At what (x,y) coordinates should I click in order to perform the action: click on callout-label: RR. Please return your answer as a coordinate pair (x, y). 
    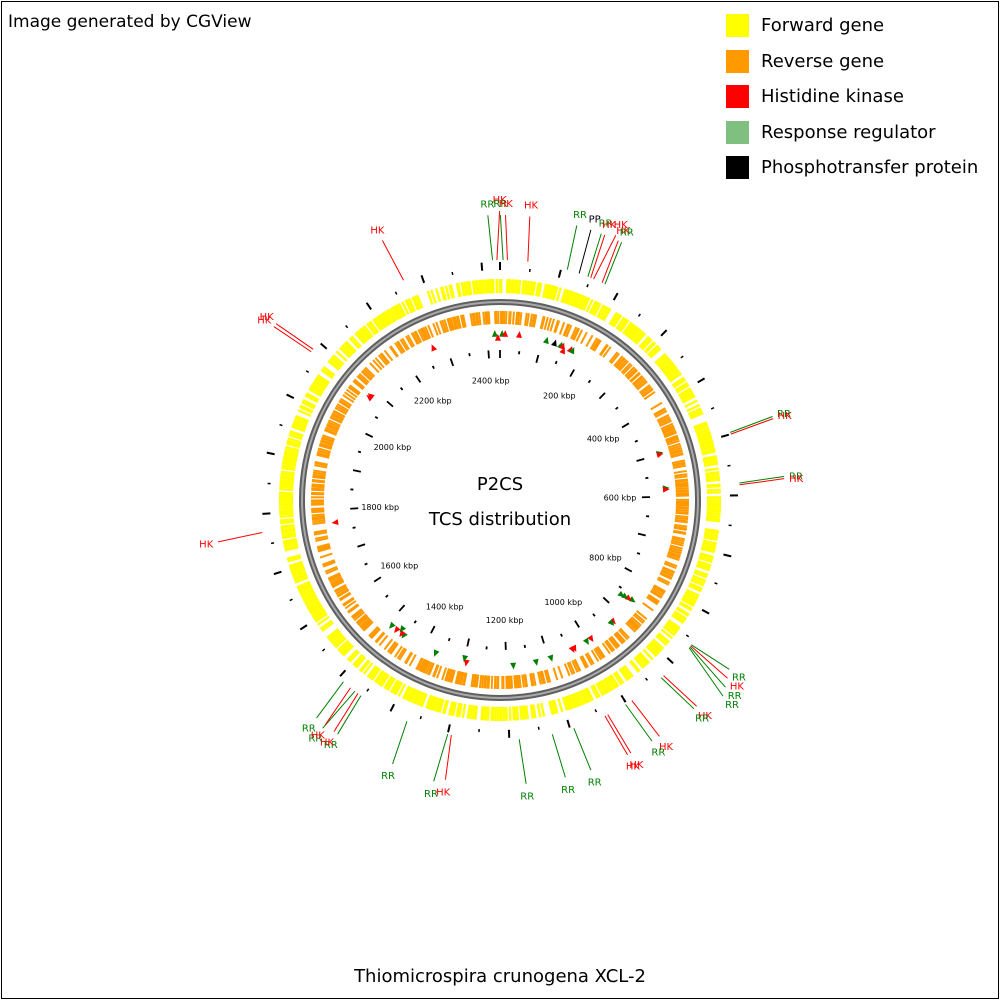
    Looking at the image, I should click on (739, 677).